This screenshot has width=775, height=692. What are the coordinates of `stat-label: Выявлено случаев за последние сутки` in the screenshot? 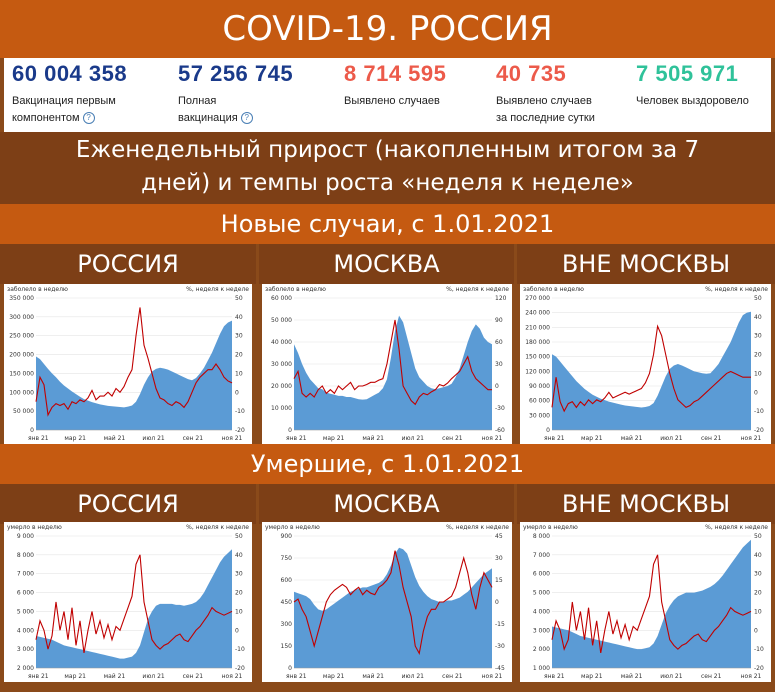 It's located at (545, 109).